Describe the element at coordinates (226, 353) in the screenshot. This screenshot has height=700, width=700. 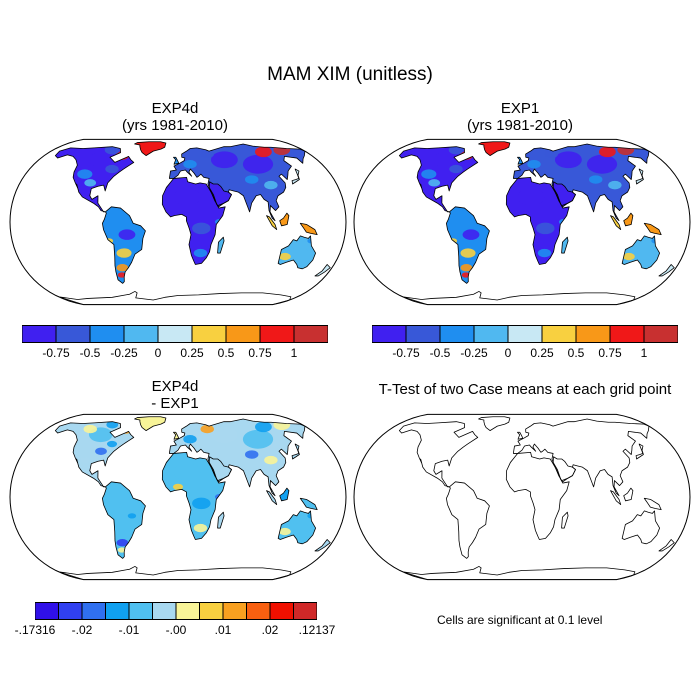
I see `colorbar-panel1-tick-label: 0.5` at that location.